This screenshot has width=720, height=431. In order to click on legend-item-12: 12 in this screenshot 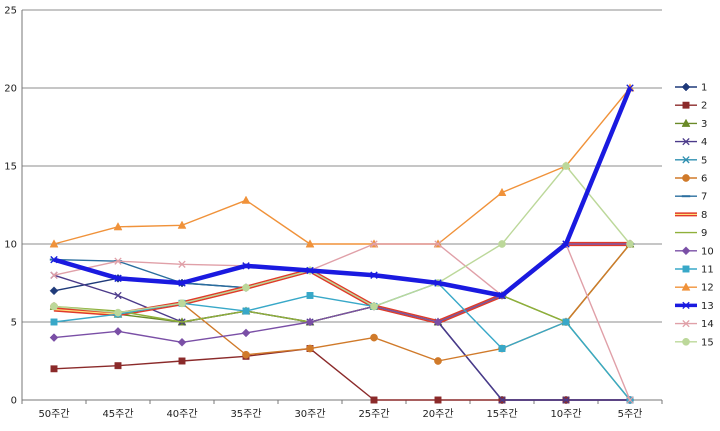, I will do `click(694, 288)`.